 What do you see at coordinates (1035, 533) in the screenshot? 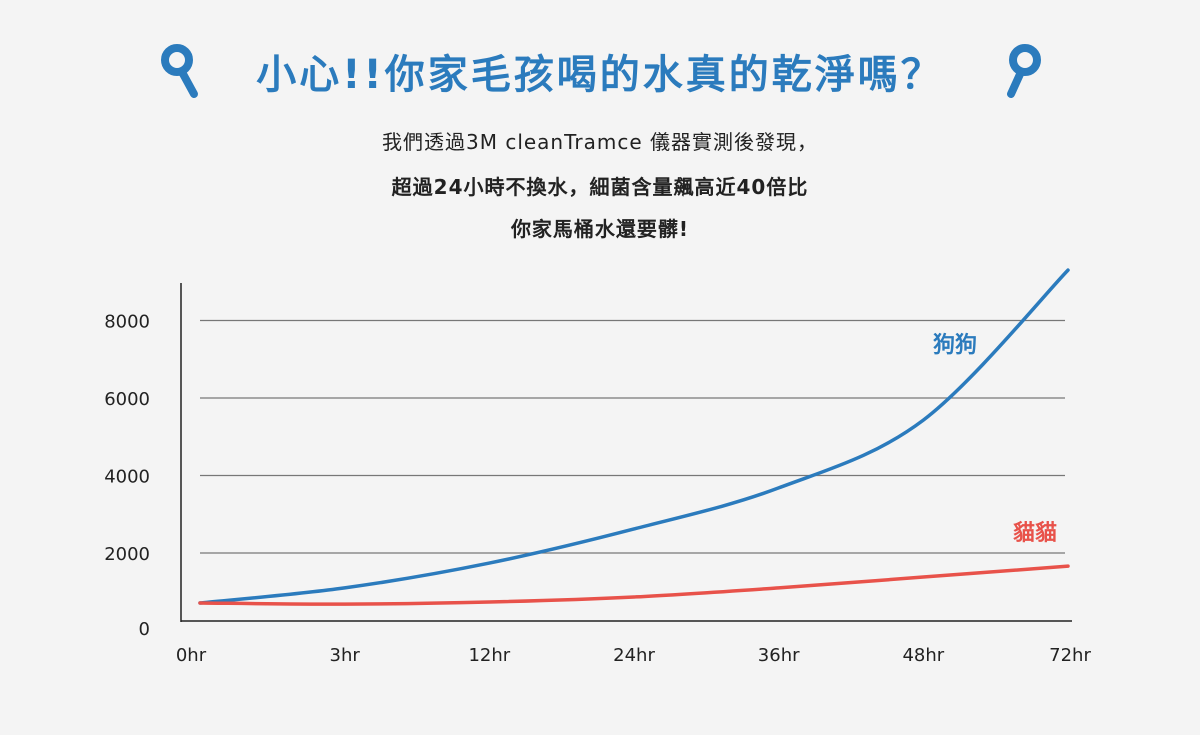
I see `series-label: 貓貓` at bounding box center [1035, 533].